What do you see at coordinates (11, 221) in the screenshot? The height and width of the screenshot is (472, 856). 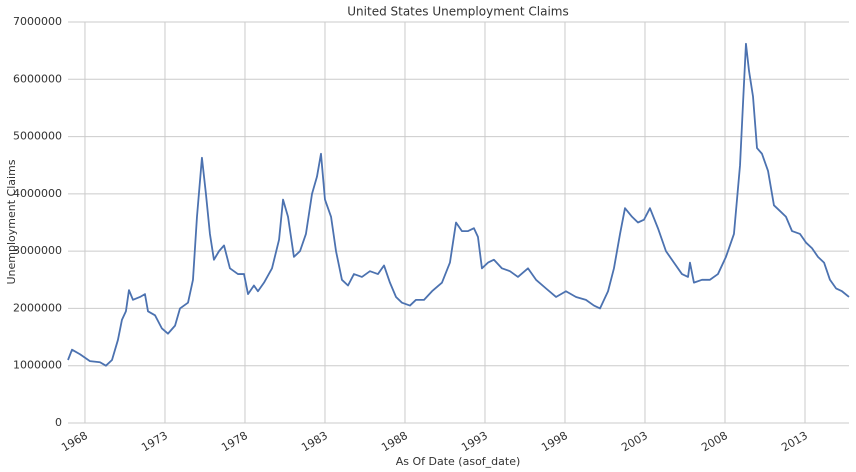 I see `y-axis-label: Unemployment Claims` at bounding box center [11, 221].